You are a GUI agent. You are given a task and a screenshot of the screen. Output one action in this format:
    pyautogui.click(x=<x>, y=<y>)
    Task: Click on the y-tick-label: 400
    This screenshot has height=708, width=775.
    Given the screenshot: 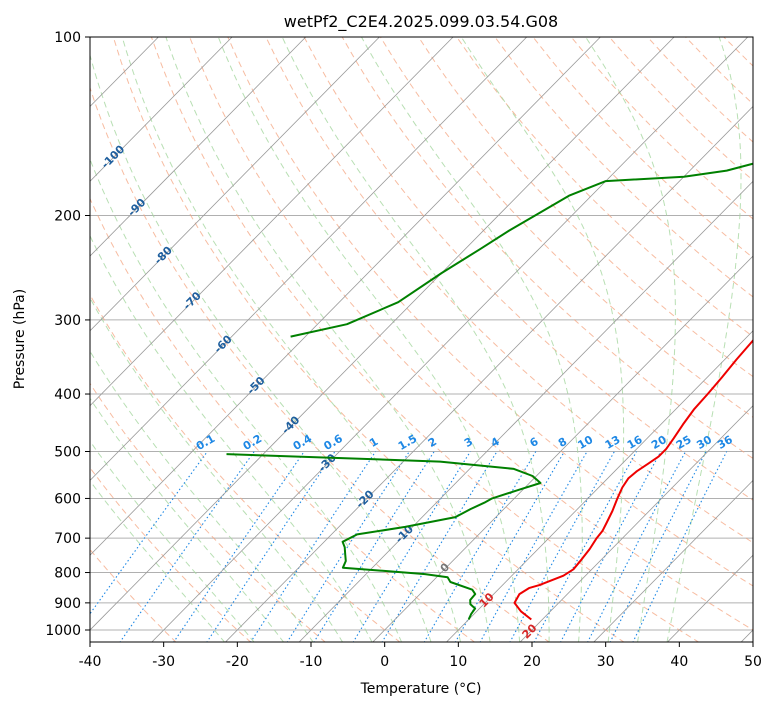 What is the action you would take?
    pyautogui.click(x=67, y=395)
    